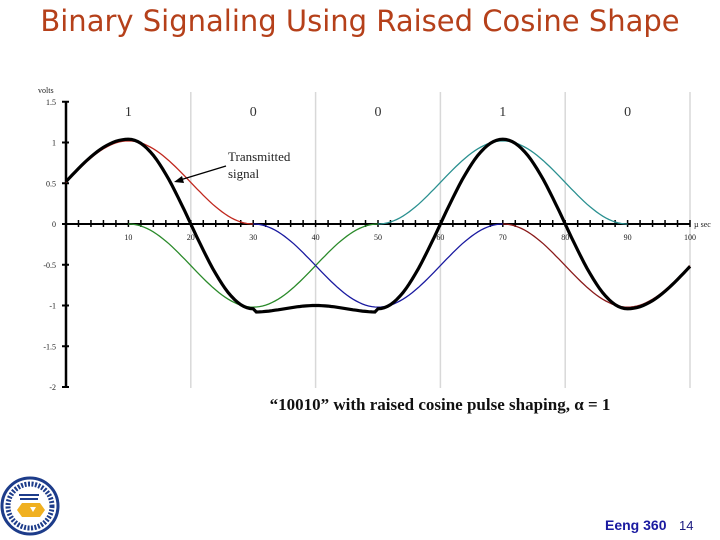 The image size is (720, 540). Describe the element at coordinates (46, 90) in the screenshot. I see `y-axis-label: volts` at that location.